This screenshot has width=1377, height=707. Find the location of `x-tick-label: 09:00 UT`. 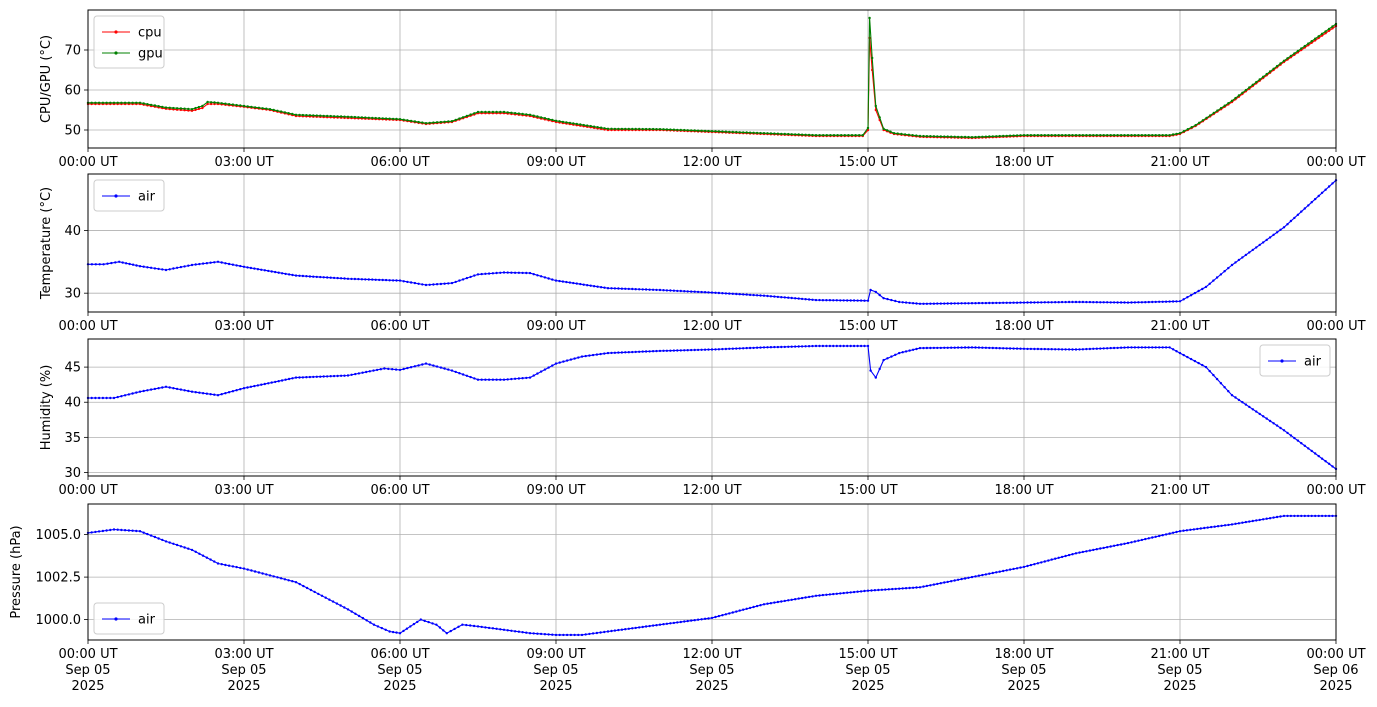

x-tick-label: 09:00 UT is located at coordinates (555, 326).